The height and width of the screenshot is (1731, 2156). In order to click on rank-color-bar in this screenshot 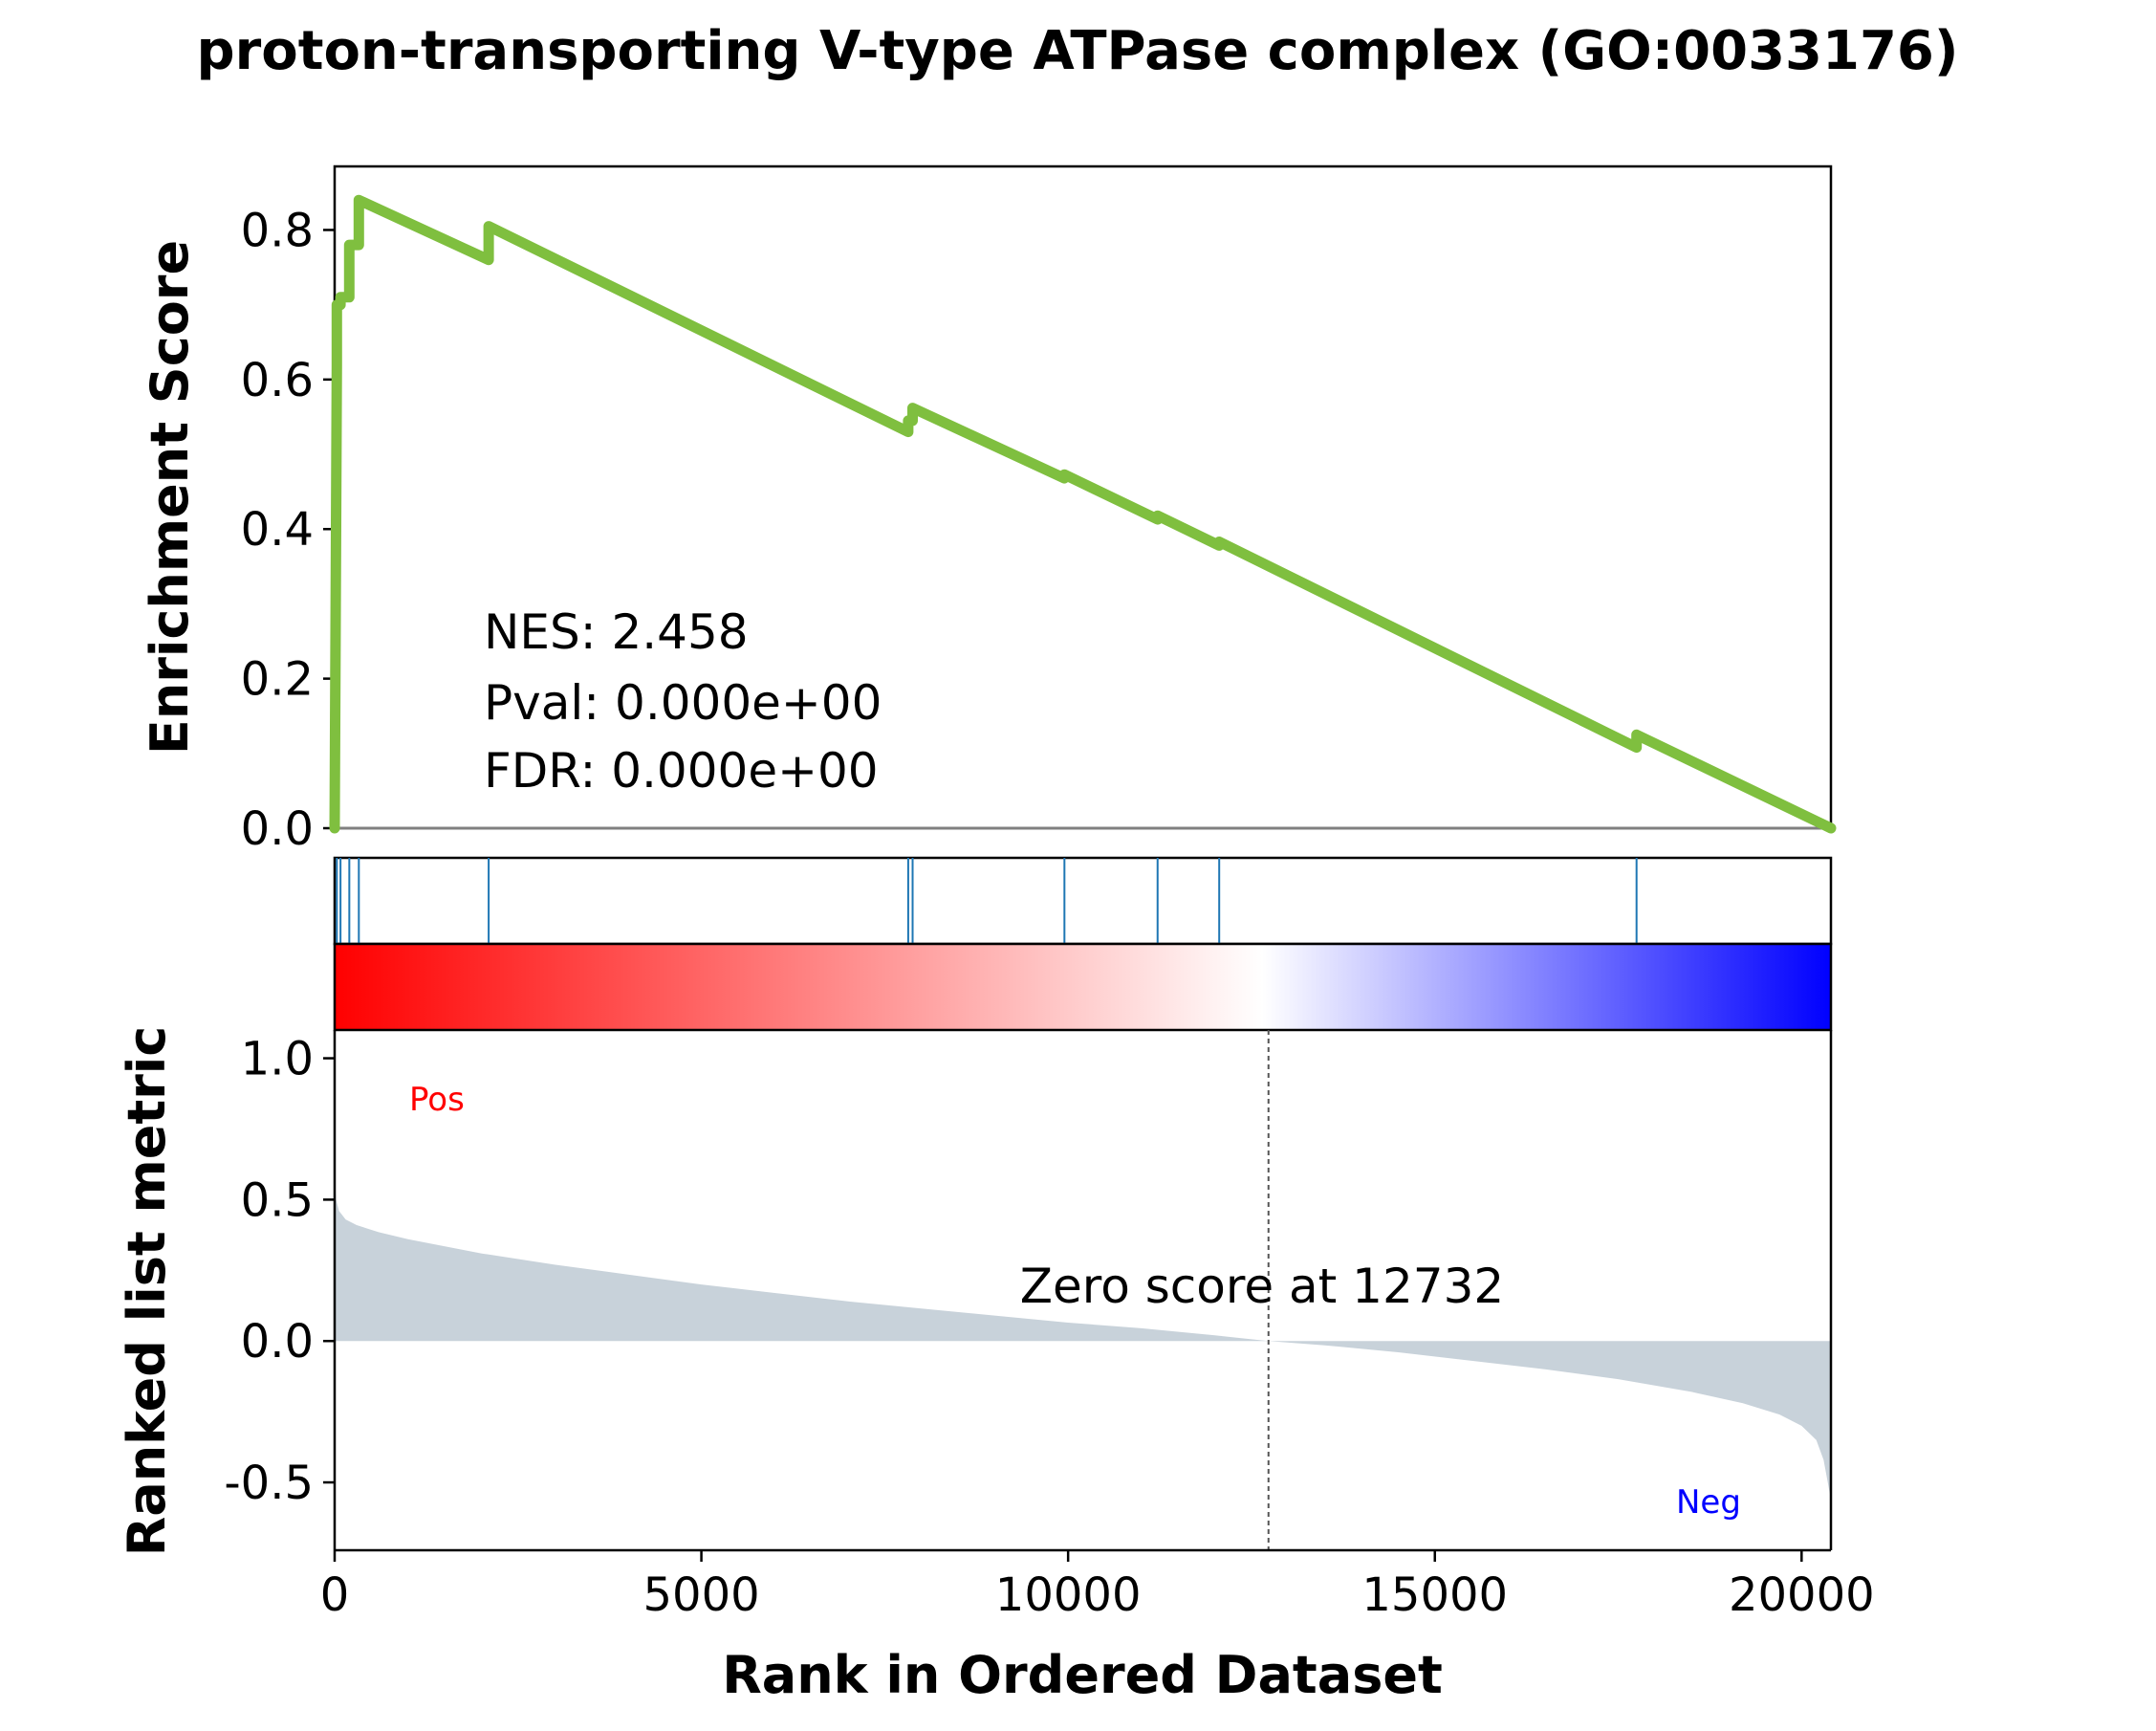, I will do `click(1083, 987)`.